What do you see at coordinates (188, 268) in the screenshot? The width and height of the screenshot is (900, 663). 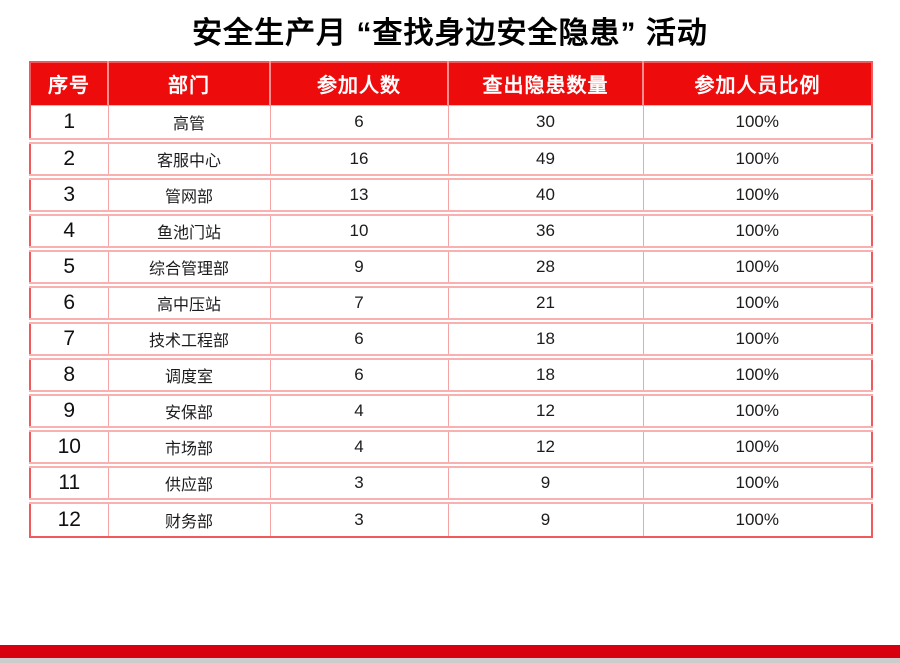 I see `cell-department: 综合管理部` at bounding box center [188, 268].